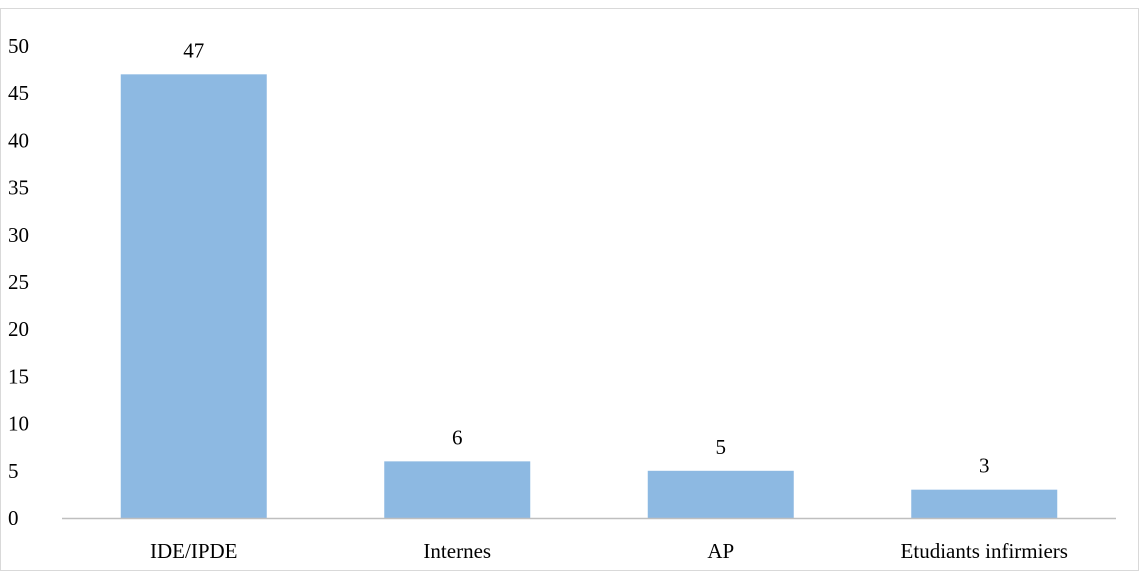 This screenshot has width=1141, height=572. I want to click on category-label: Etudiants infirmiers, so click(984, 551).